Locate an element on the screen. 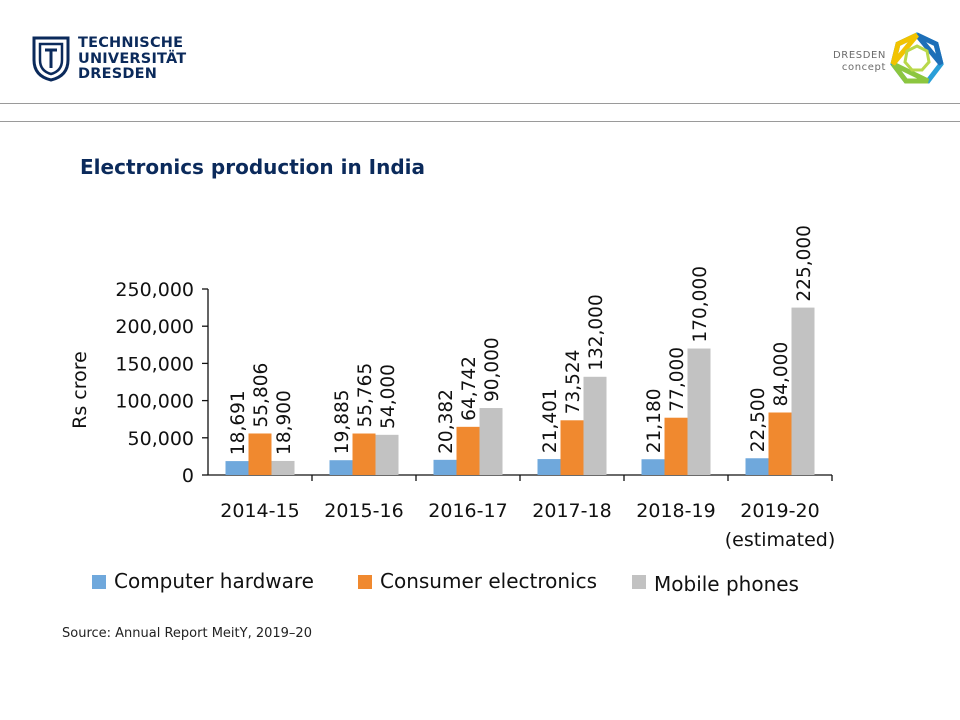  legend-label: Computer hardware is located at coordinates (214, 581).